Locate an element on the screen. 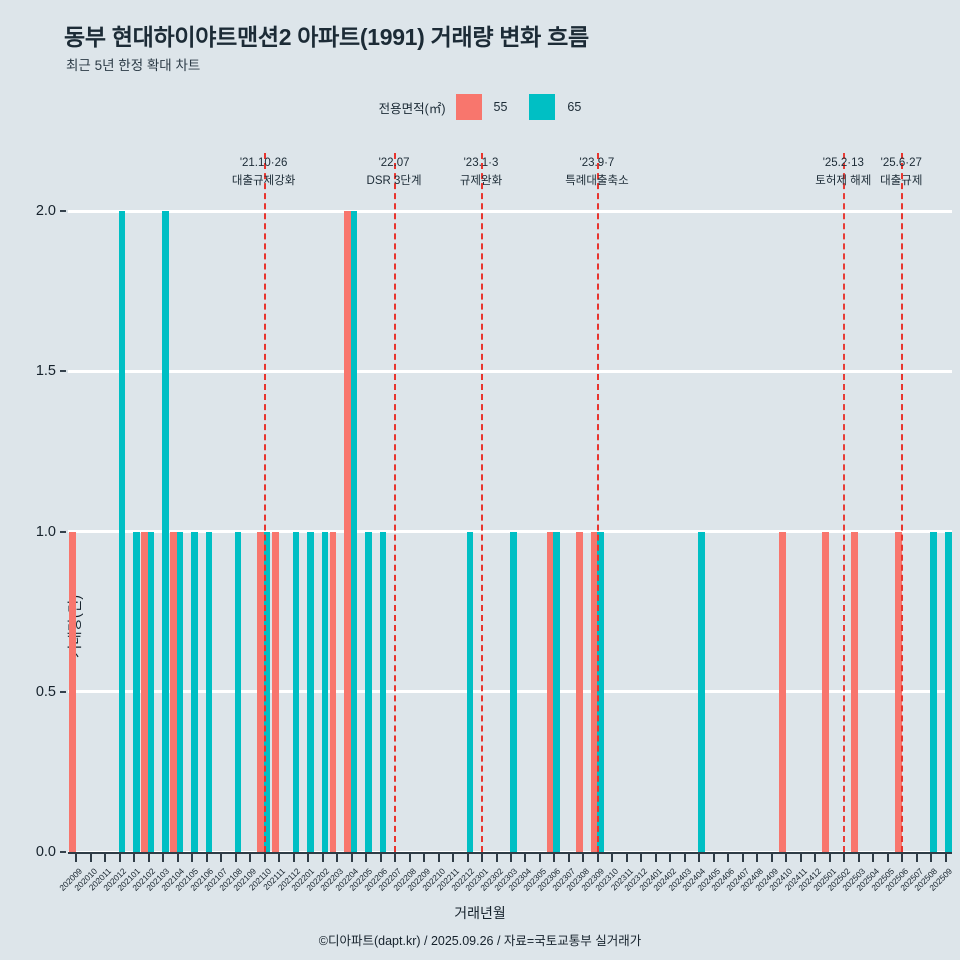 This screenshot has width=960, height=960. y-tick-label: 0.0 is located at coordinates (45, 852).